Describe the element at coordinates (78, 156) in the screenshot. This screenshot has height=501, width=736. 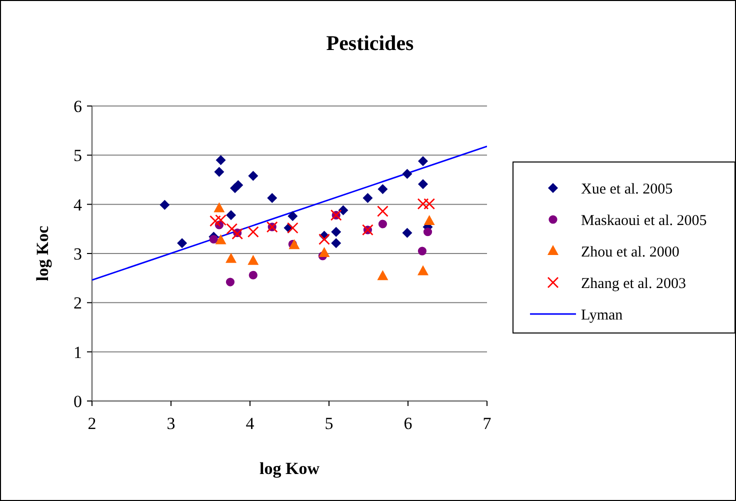
I see `y-tick-label: 5` at that location.